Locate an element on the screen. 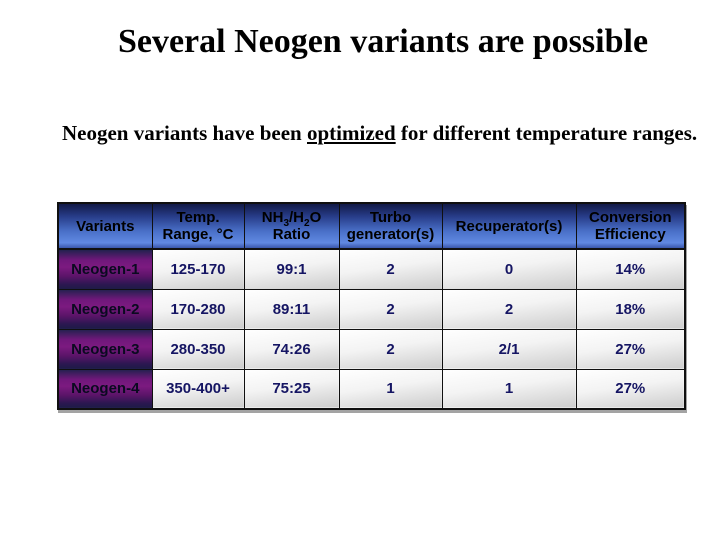 The height and width of the screenshot is (540, 720). header-line: Ratio is located at coordinates (291, 234).